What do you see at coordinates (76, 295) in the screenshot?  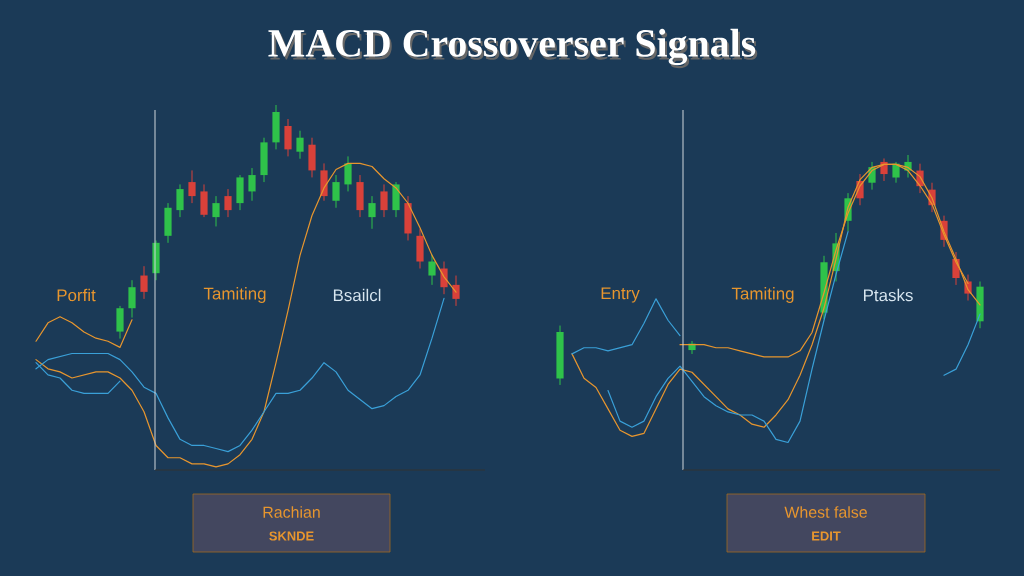 I see `annotation: Porfit` at bounding box center [76, 295].